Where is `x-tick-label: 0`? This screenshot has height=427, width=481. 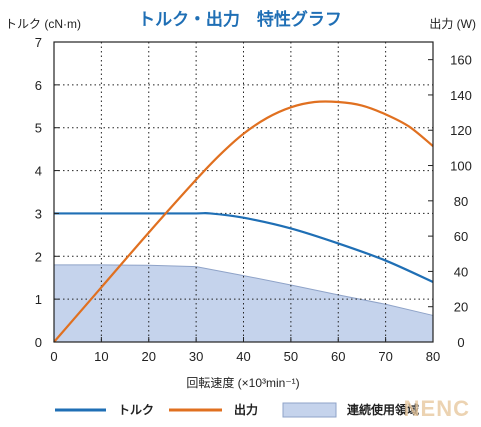 x-tick-label: 0 is located at coordinates (53, 356).